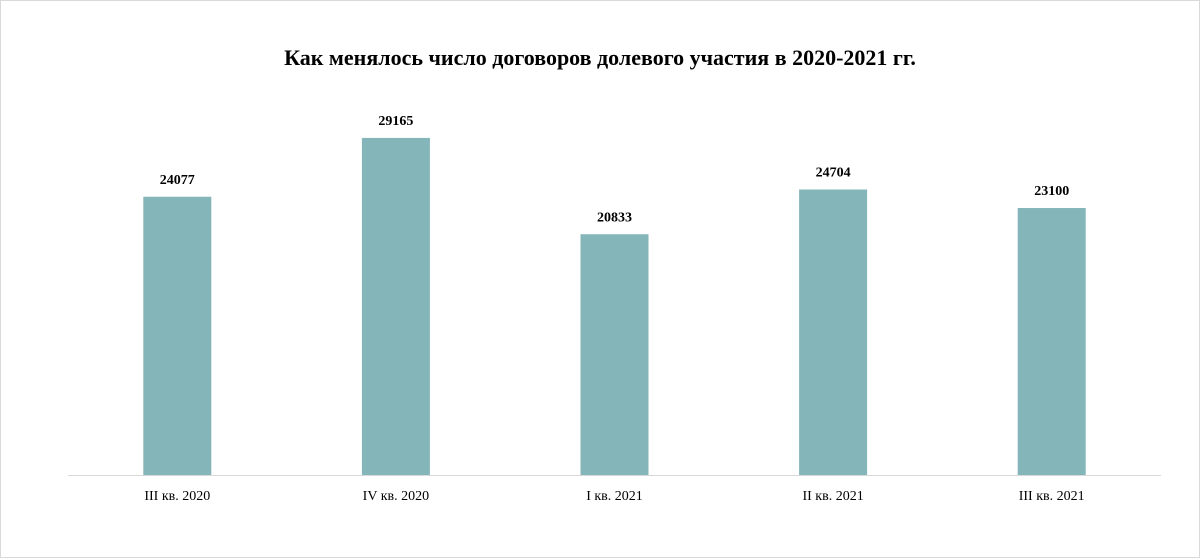  What do you see at coordinates (395, 121) in the screenshot?
I see `data-label: 29165` at bounding box center [395, 121].